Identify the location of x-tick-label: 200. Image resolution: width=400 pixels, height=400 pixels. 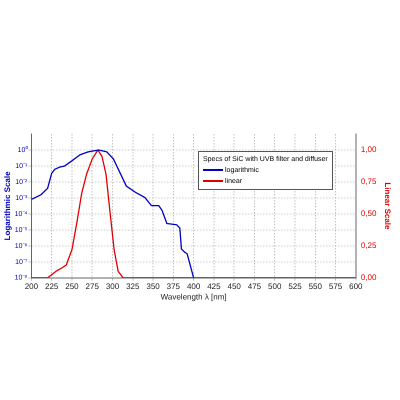
(31, 286).